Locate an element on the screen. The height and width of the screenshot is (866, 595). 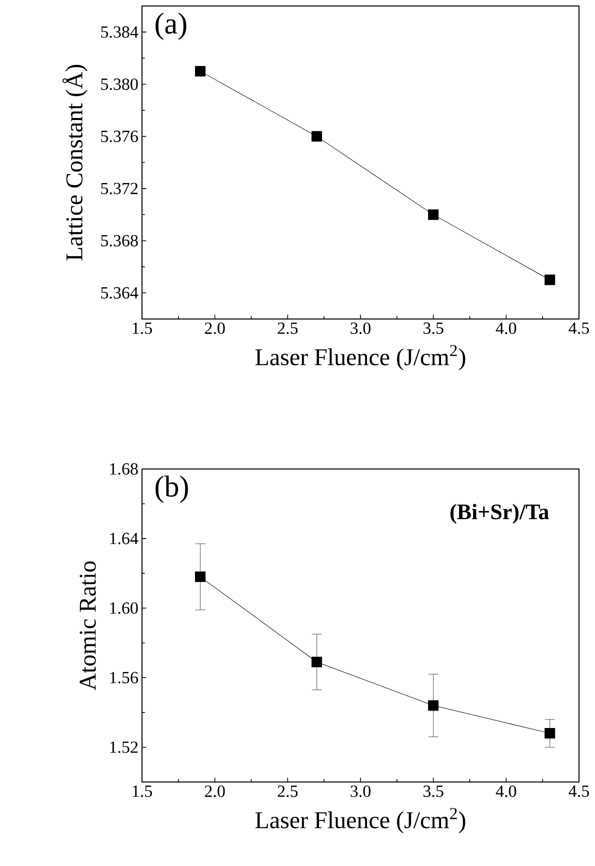
annotation: (Bi+Sr)/Ta is located at coordinates (499, 514).